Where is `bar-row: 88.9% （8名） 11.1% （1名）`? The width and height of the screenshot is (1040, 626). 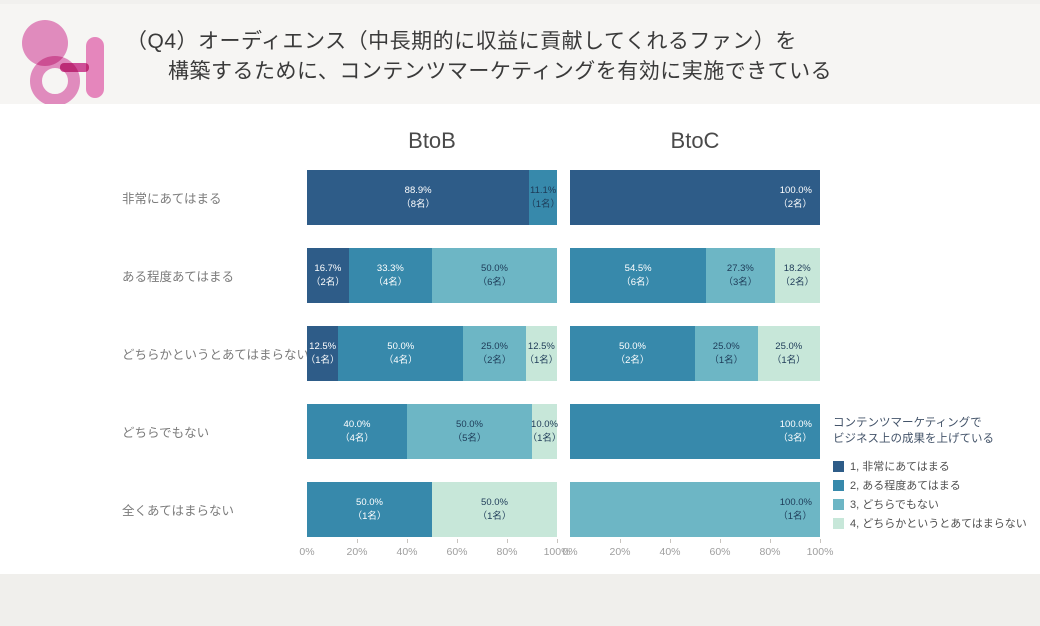
bar-row: 88.9% （8名） 11.1% （1名） is located at coordinates (434, 197).